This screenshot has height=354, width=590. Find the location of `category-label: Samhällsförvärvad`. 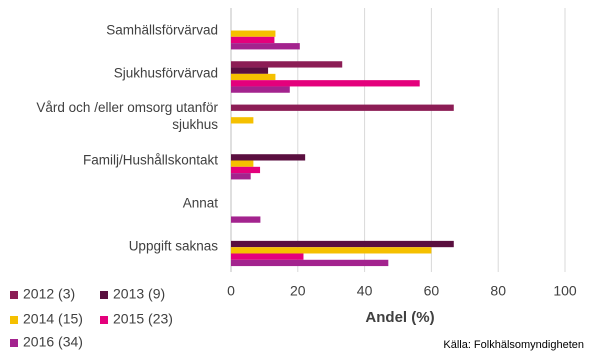

category-label: Samhällsförvärvad is located at coordinates (162, 30).